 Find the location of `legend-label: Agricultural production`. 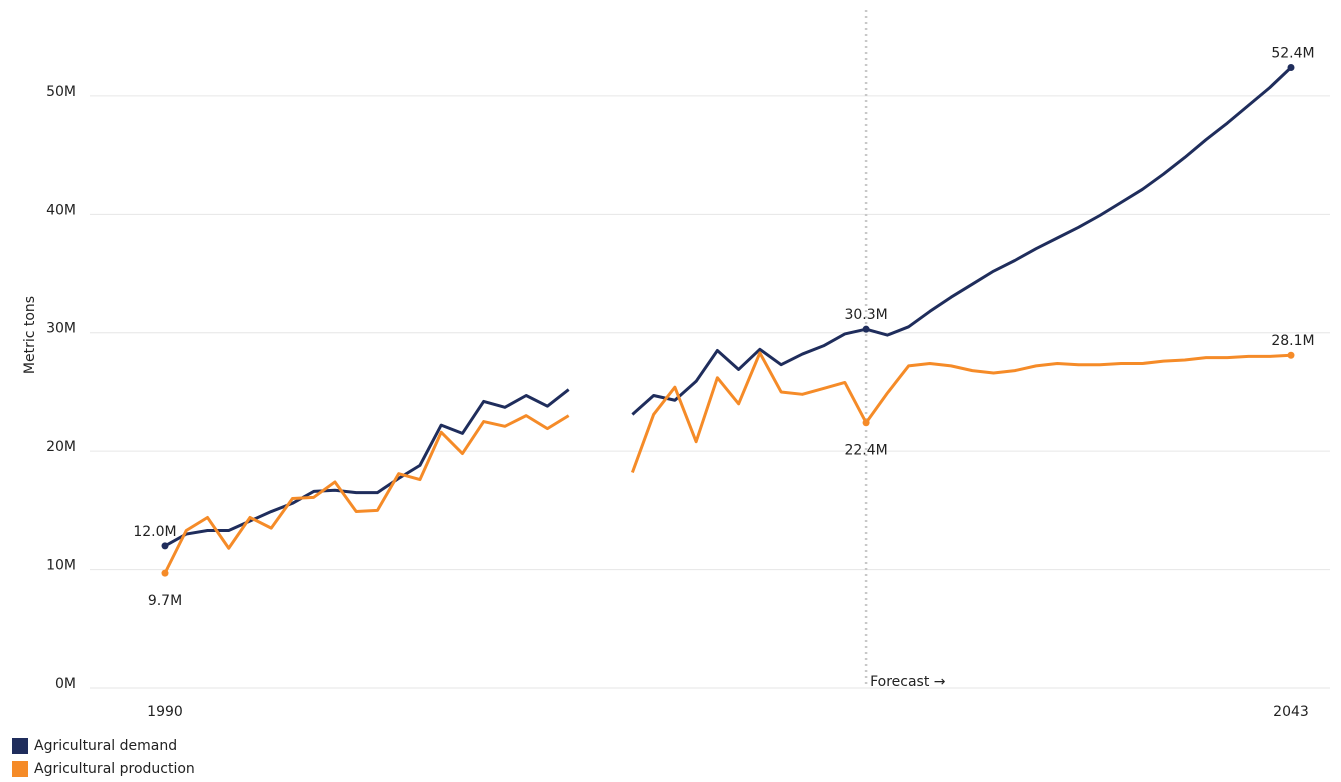

legend-label: Agricultural production is located at coordinates (114, 769).